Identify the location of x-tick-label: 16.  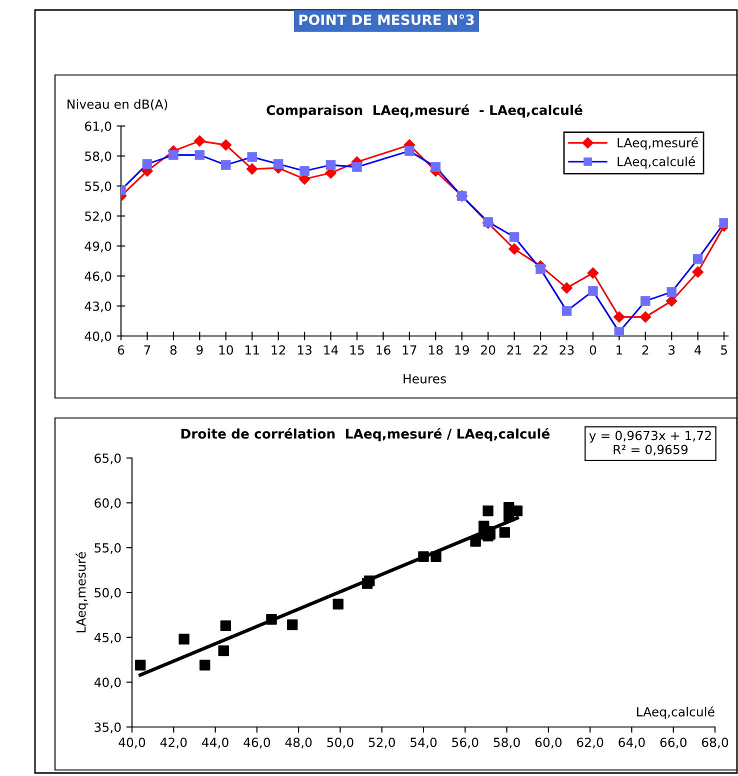
(383, 350).